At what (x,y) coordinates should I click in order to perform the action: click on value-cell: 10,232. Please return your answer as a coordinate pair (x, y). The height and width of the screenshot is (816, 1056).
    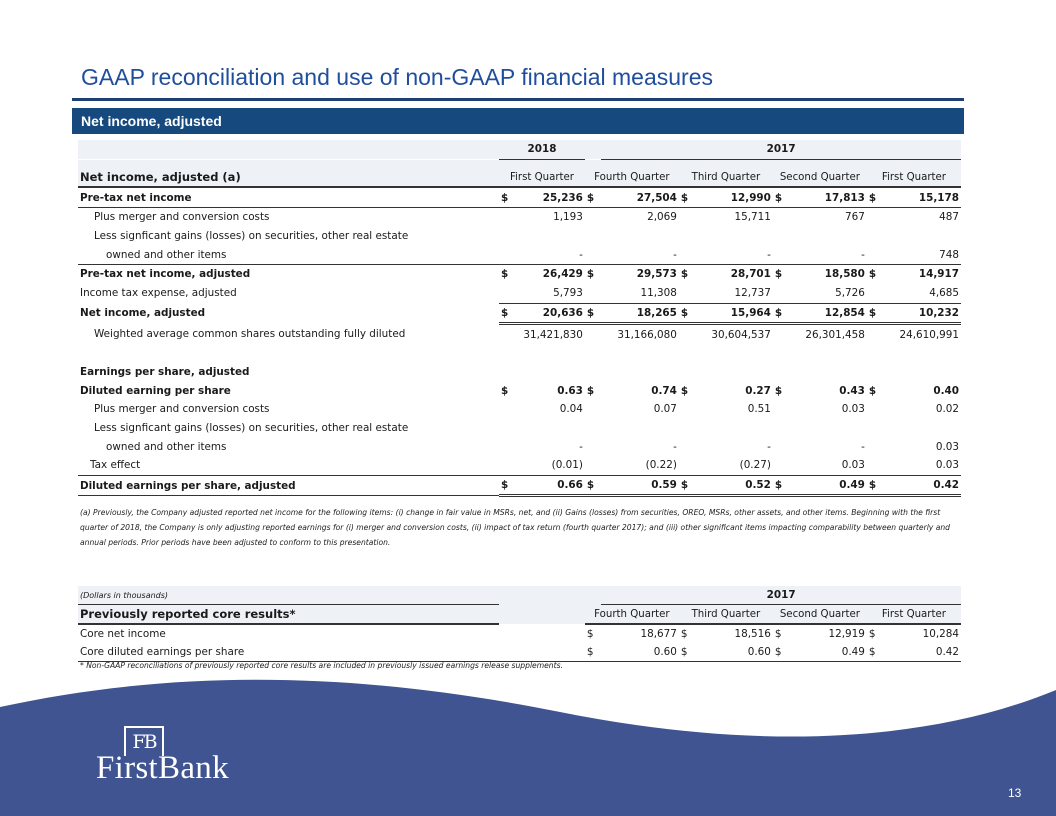
    Looking at the image, I should click on (922, 314).